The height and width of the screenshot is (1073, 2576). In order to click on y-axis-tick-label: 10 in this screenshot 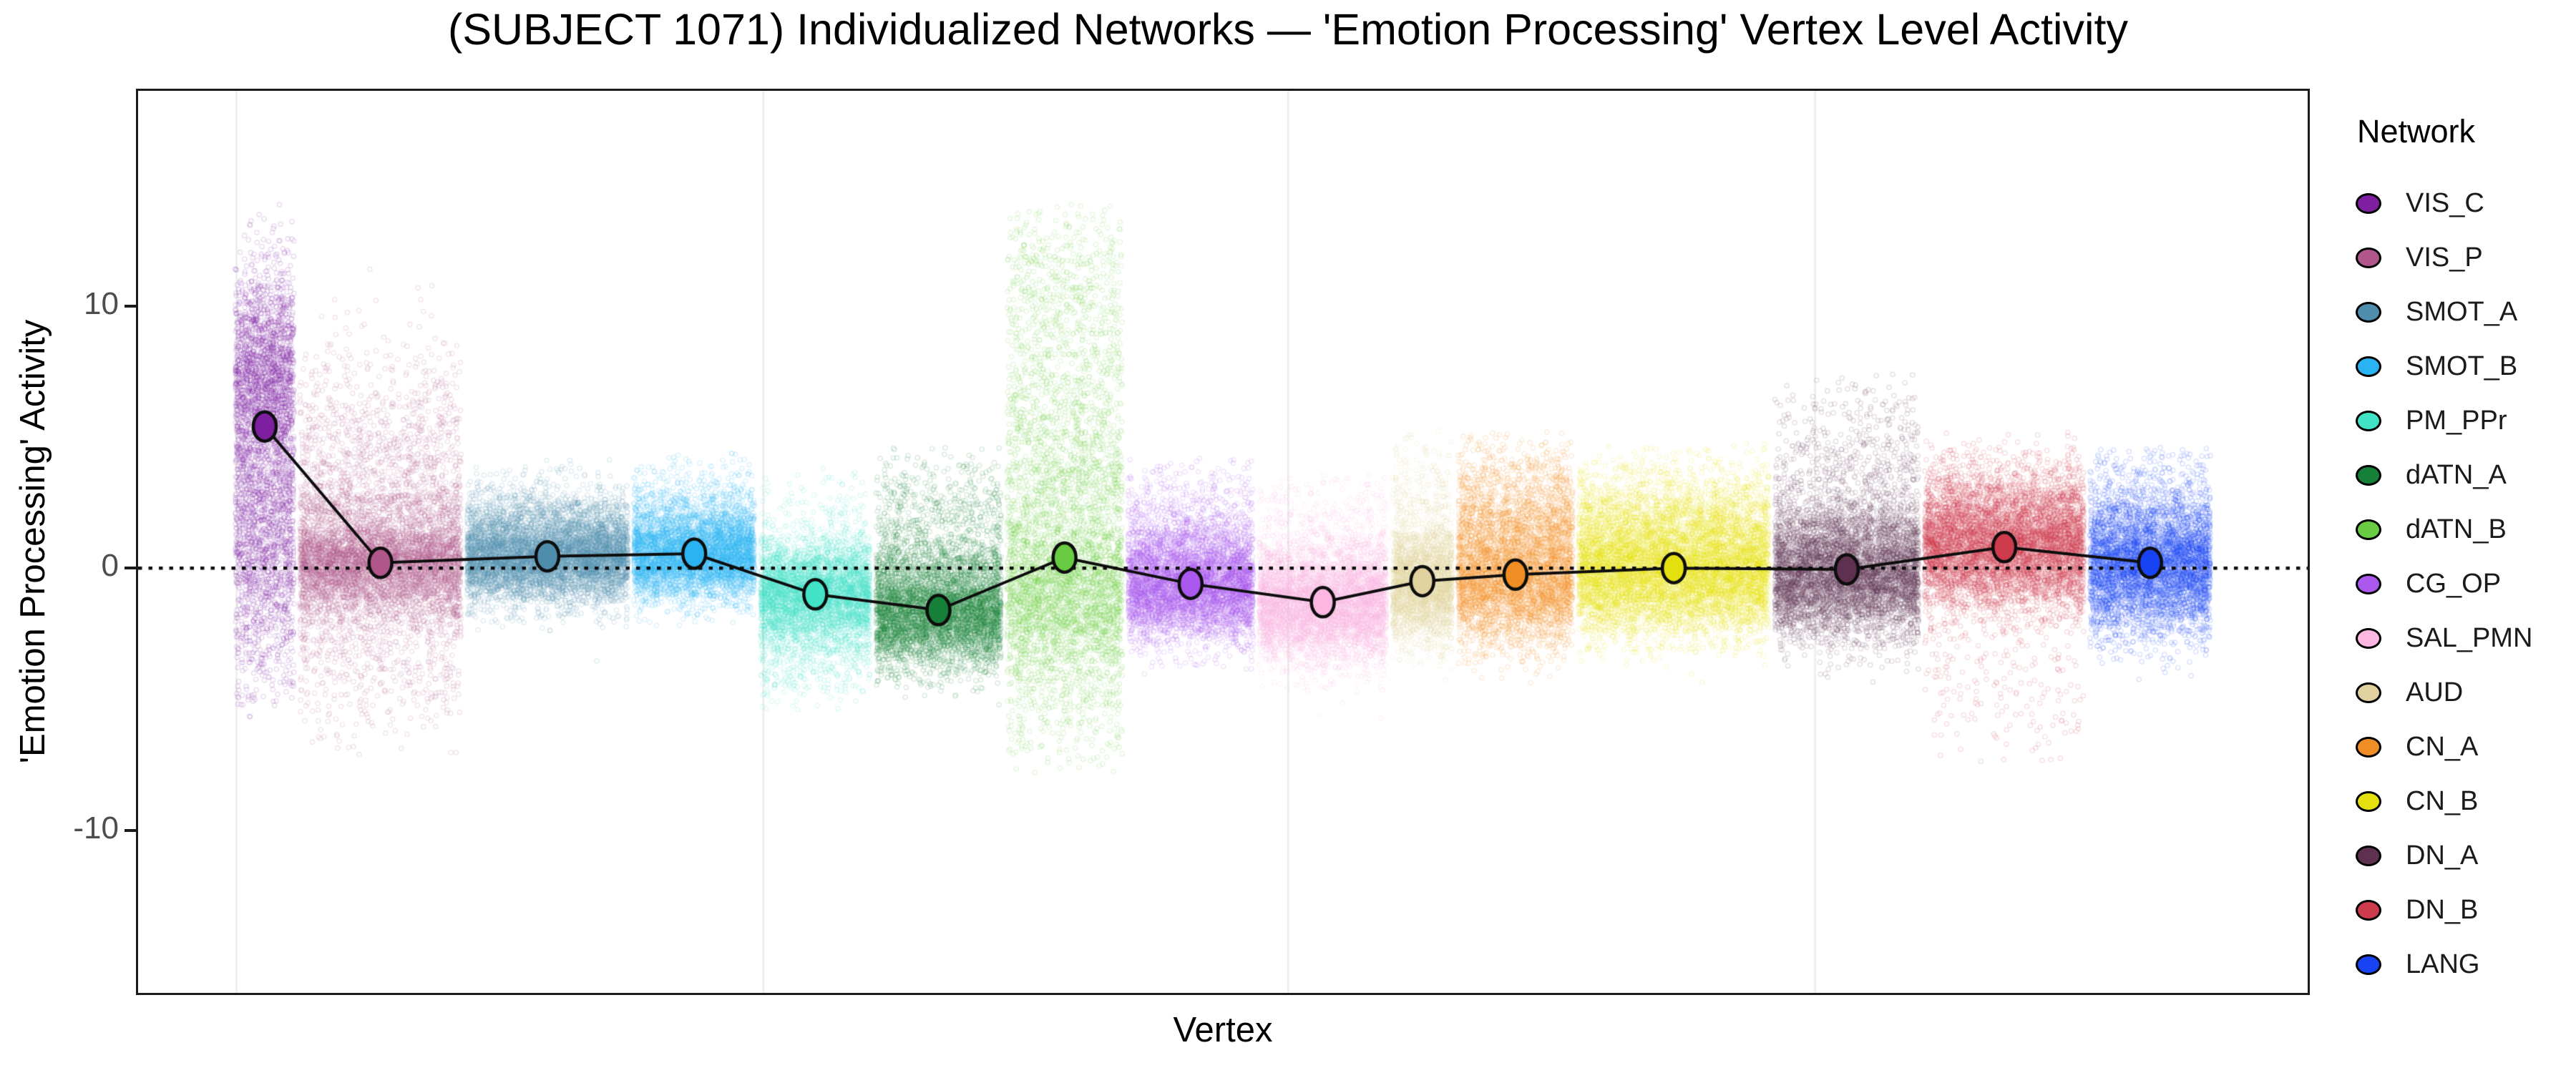, I will do `click(101, 303)`.